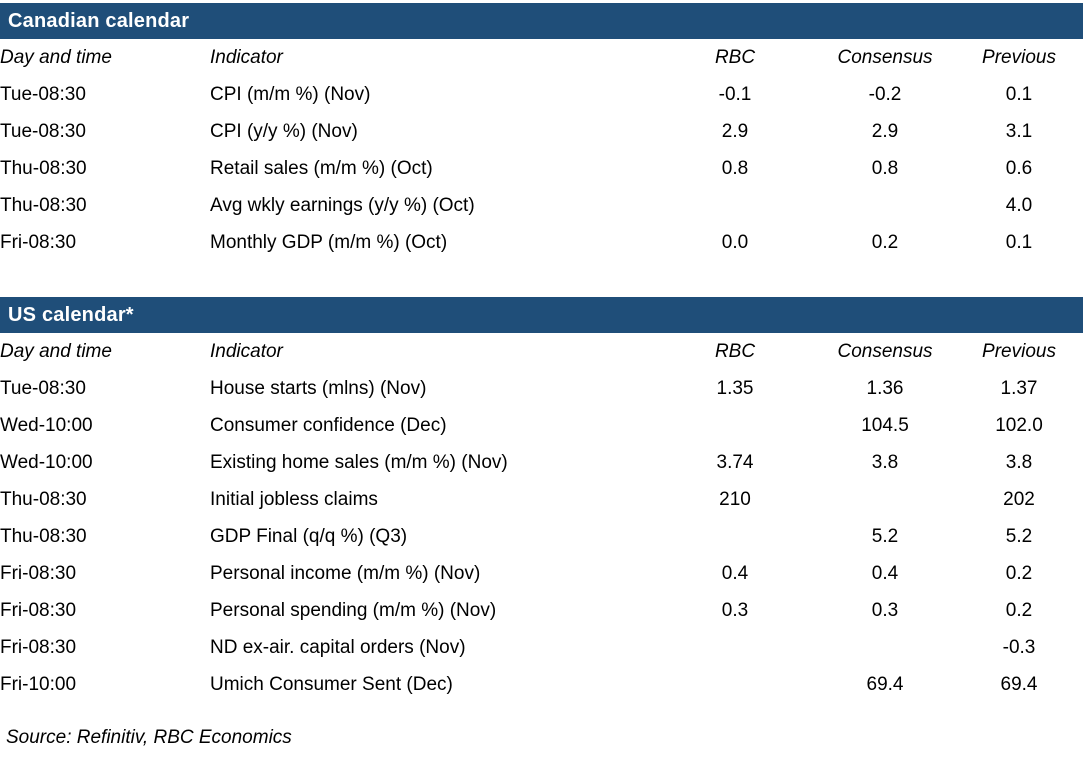  I want to click on canadian-calendar-title-bar: Canadian calendar, so click(541, 21).